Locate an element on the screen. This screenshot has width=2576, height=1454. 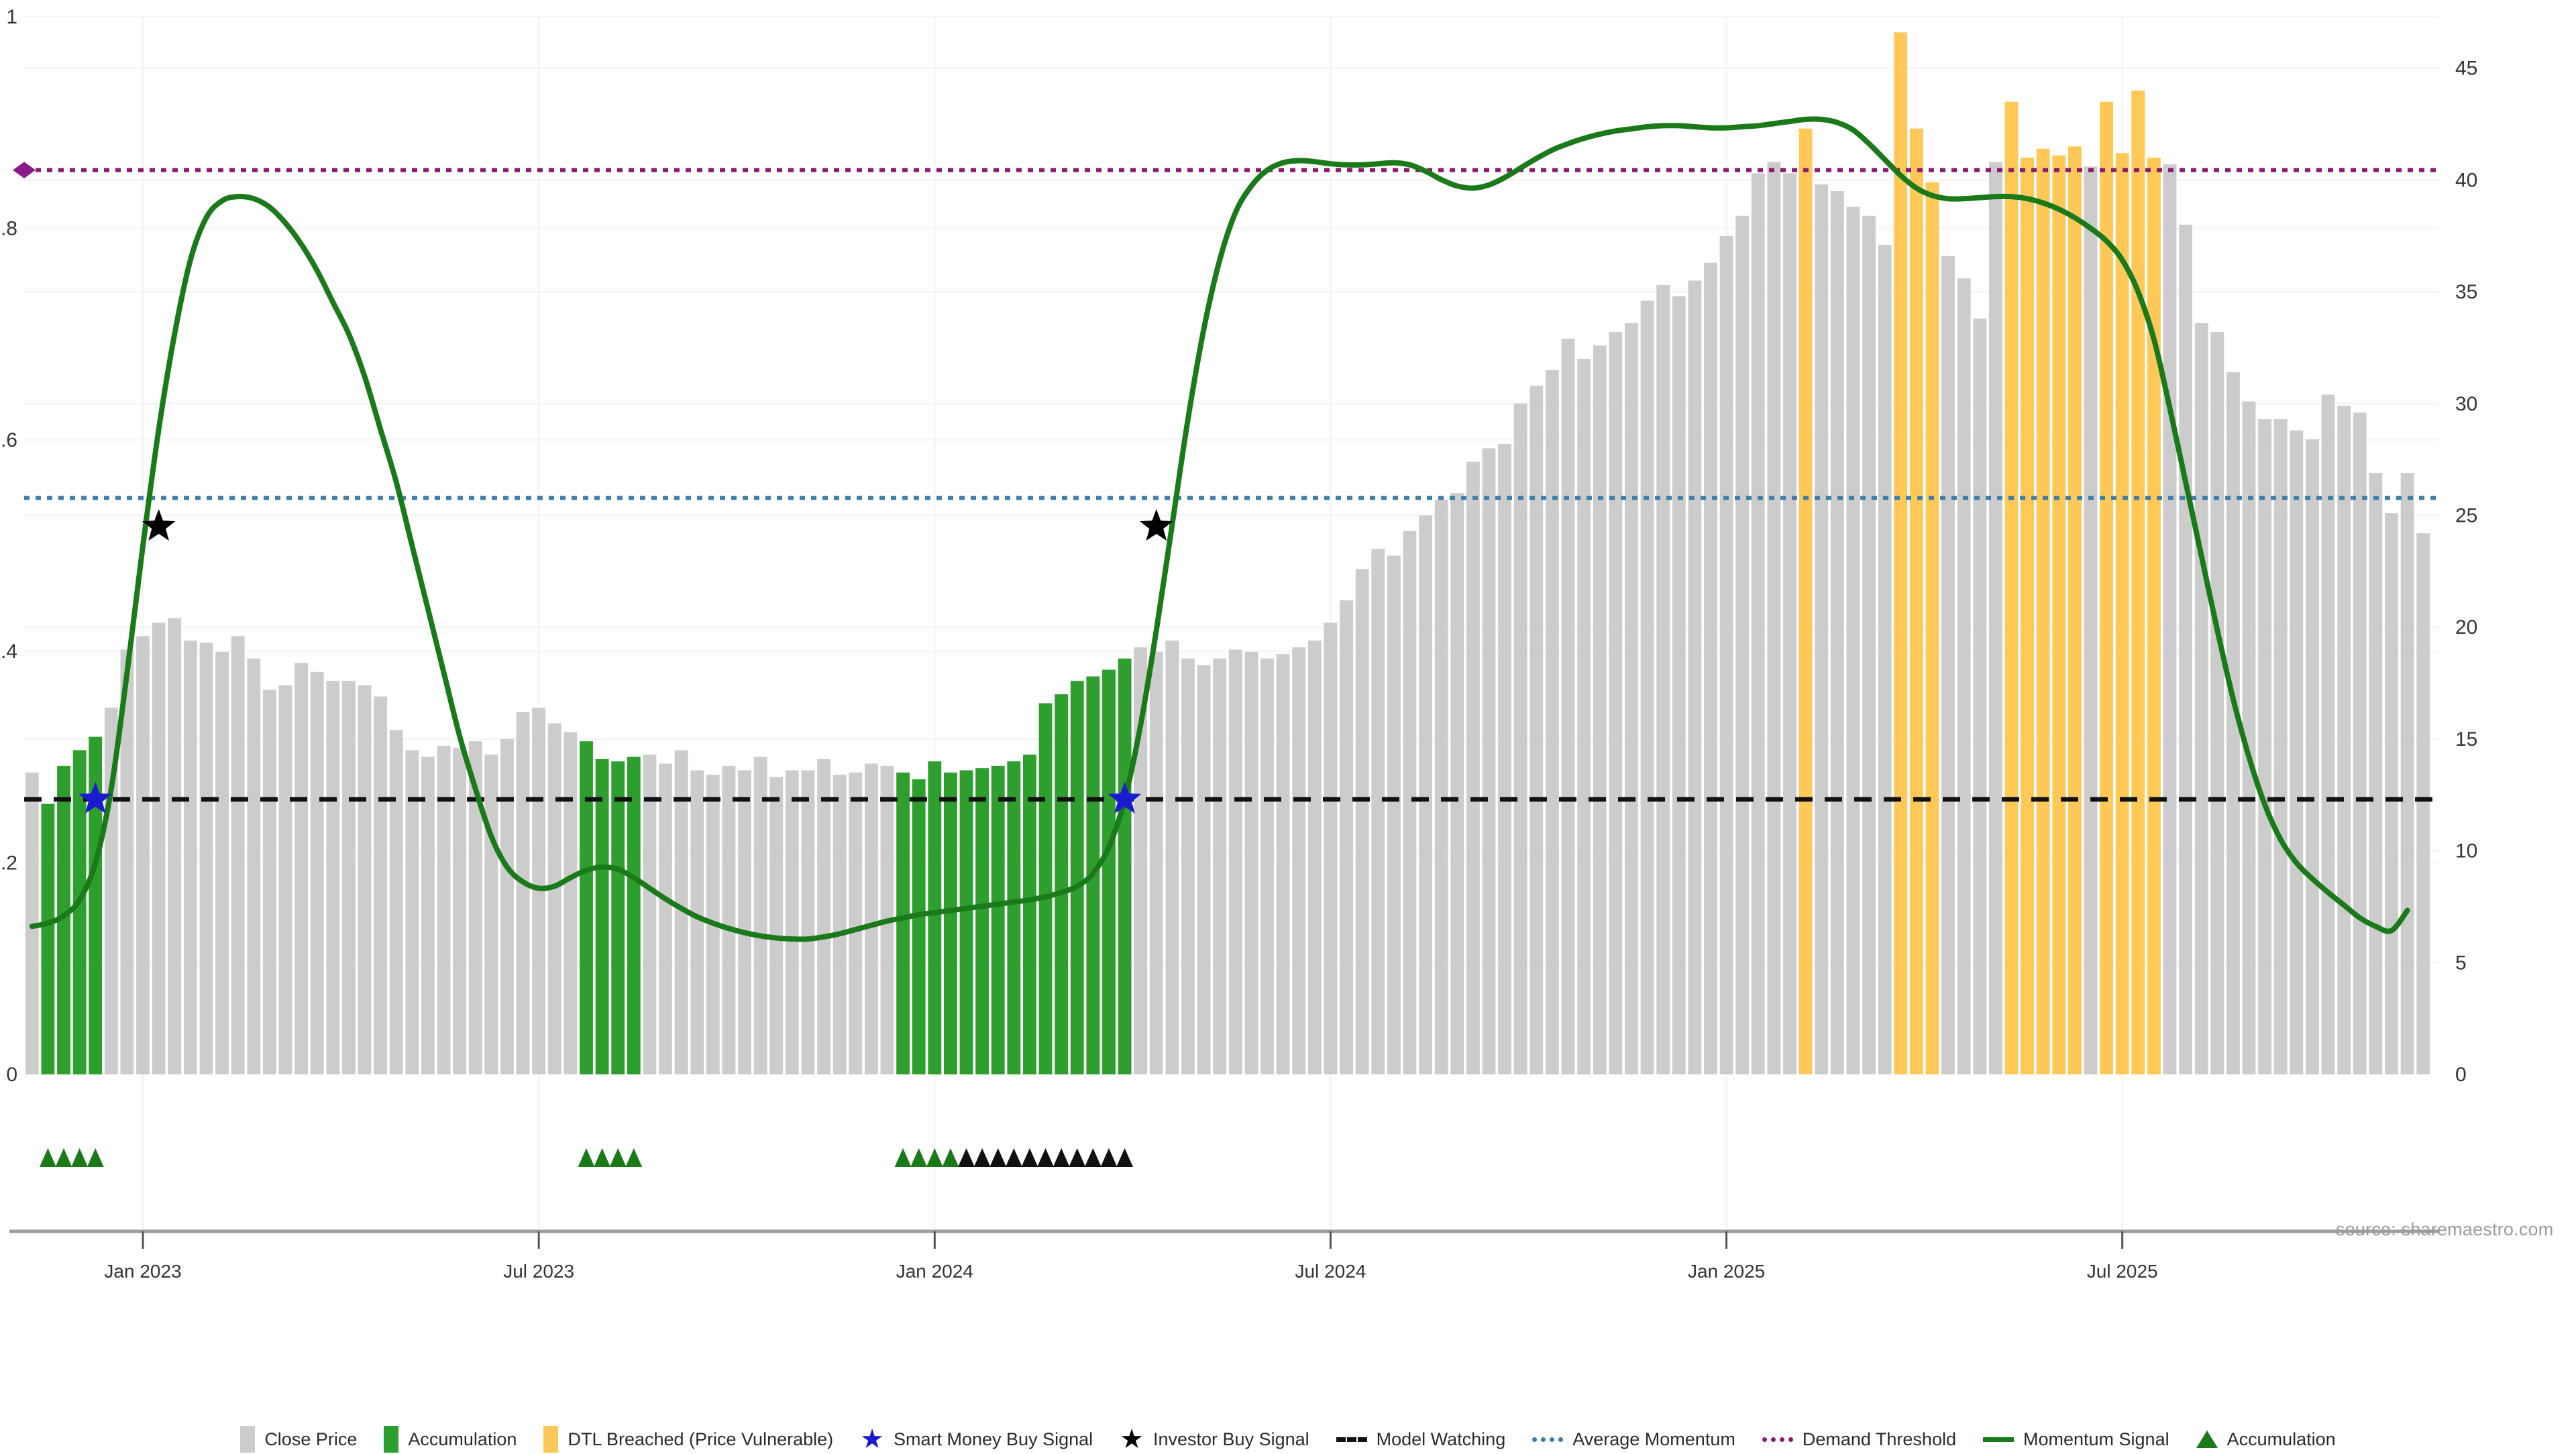
legend-average-momentum: Average Momentum is located at coordinates (1633, 1439).